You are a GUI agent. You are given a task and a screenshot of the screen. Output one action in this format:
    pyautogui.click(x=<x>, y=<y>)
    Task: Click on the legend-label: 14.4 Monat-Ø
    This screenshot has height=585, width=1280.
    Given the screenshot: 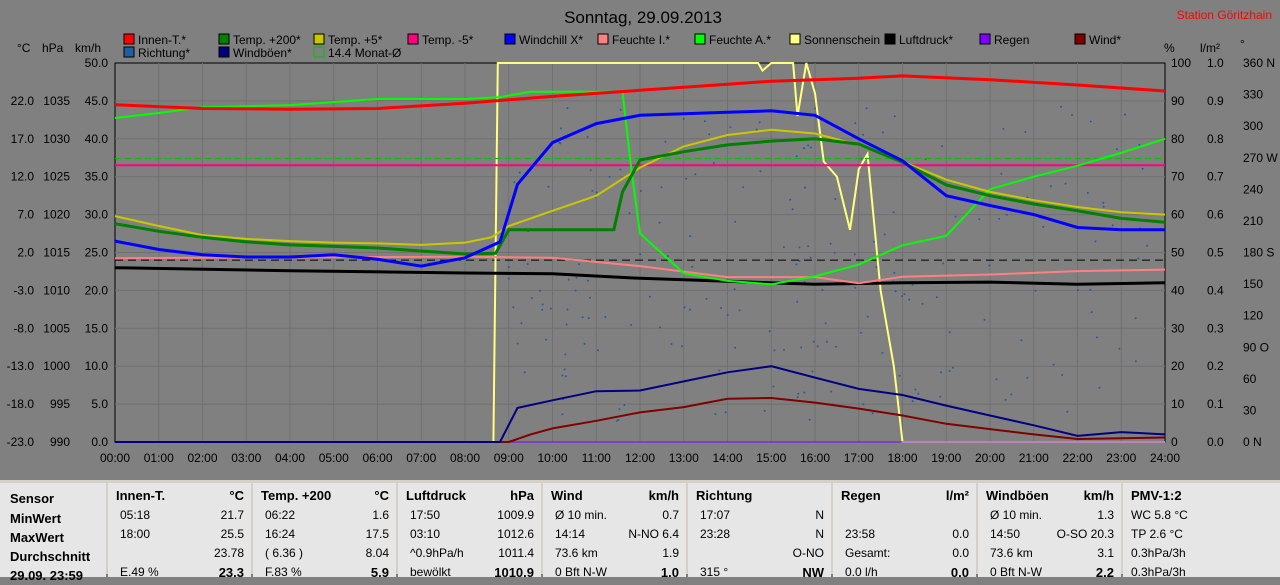 What is the action you would take?
    pyautogui.click(x=364, y=53)
    